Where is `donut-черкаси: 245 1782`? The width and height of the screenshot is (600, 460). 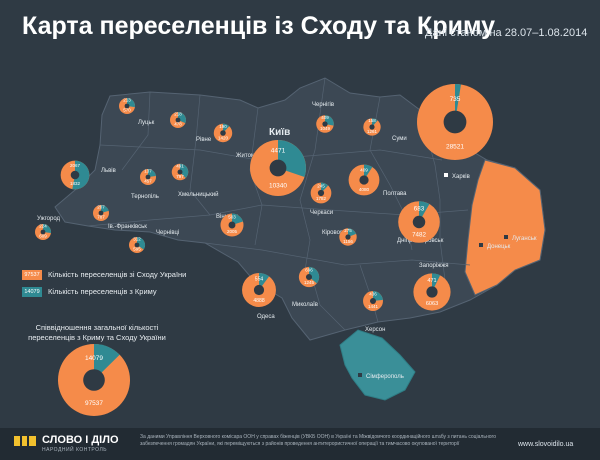
donut-черкаси: 245 1782 is located at coordinates (321, 193).